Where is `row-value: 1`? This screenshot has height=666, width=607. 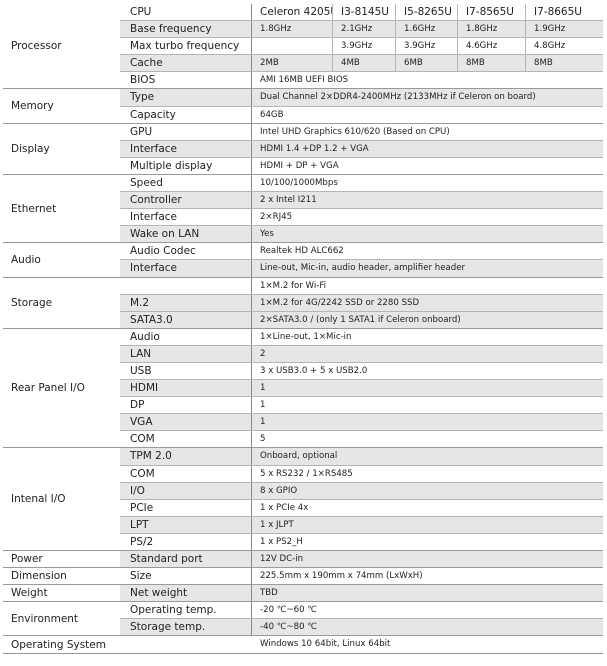
row-value: 1 is located at coordinates (263, 405).